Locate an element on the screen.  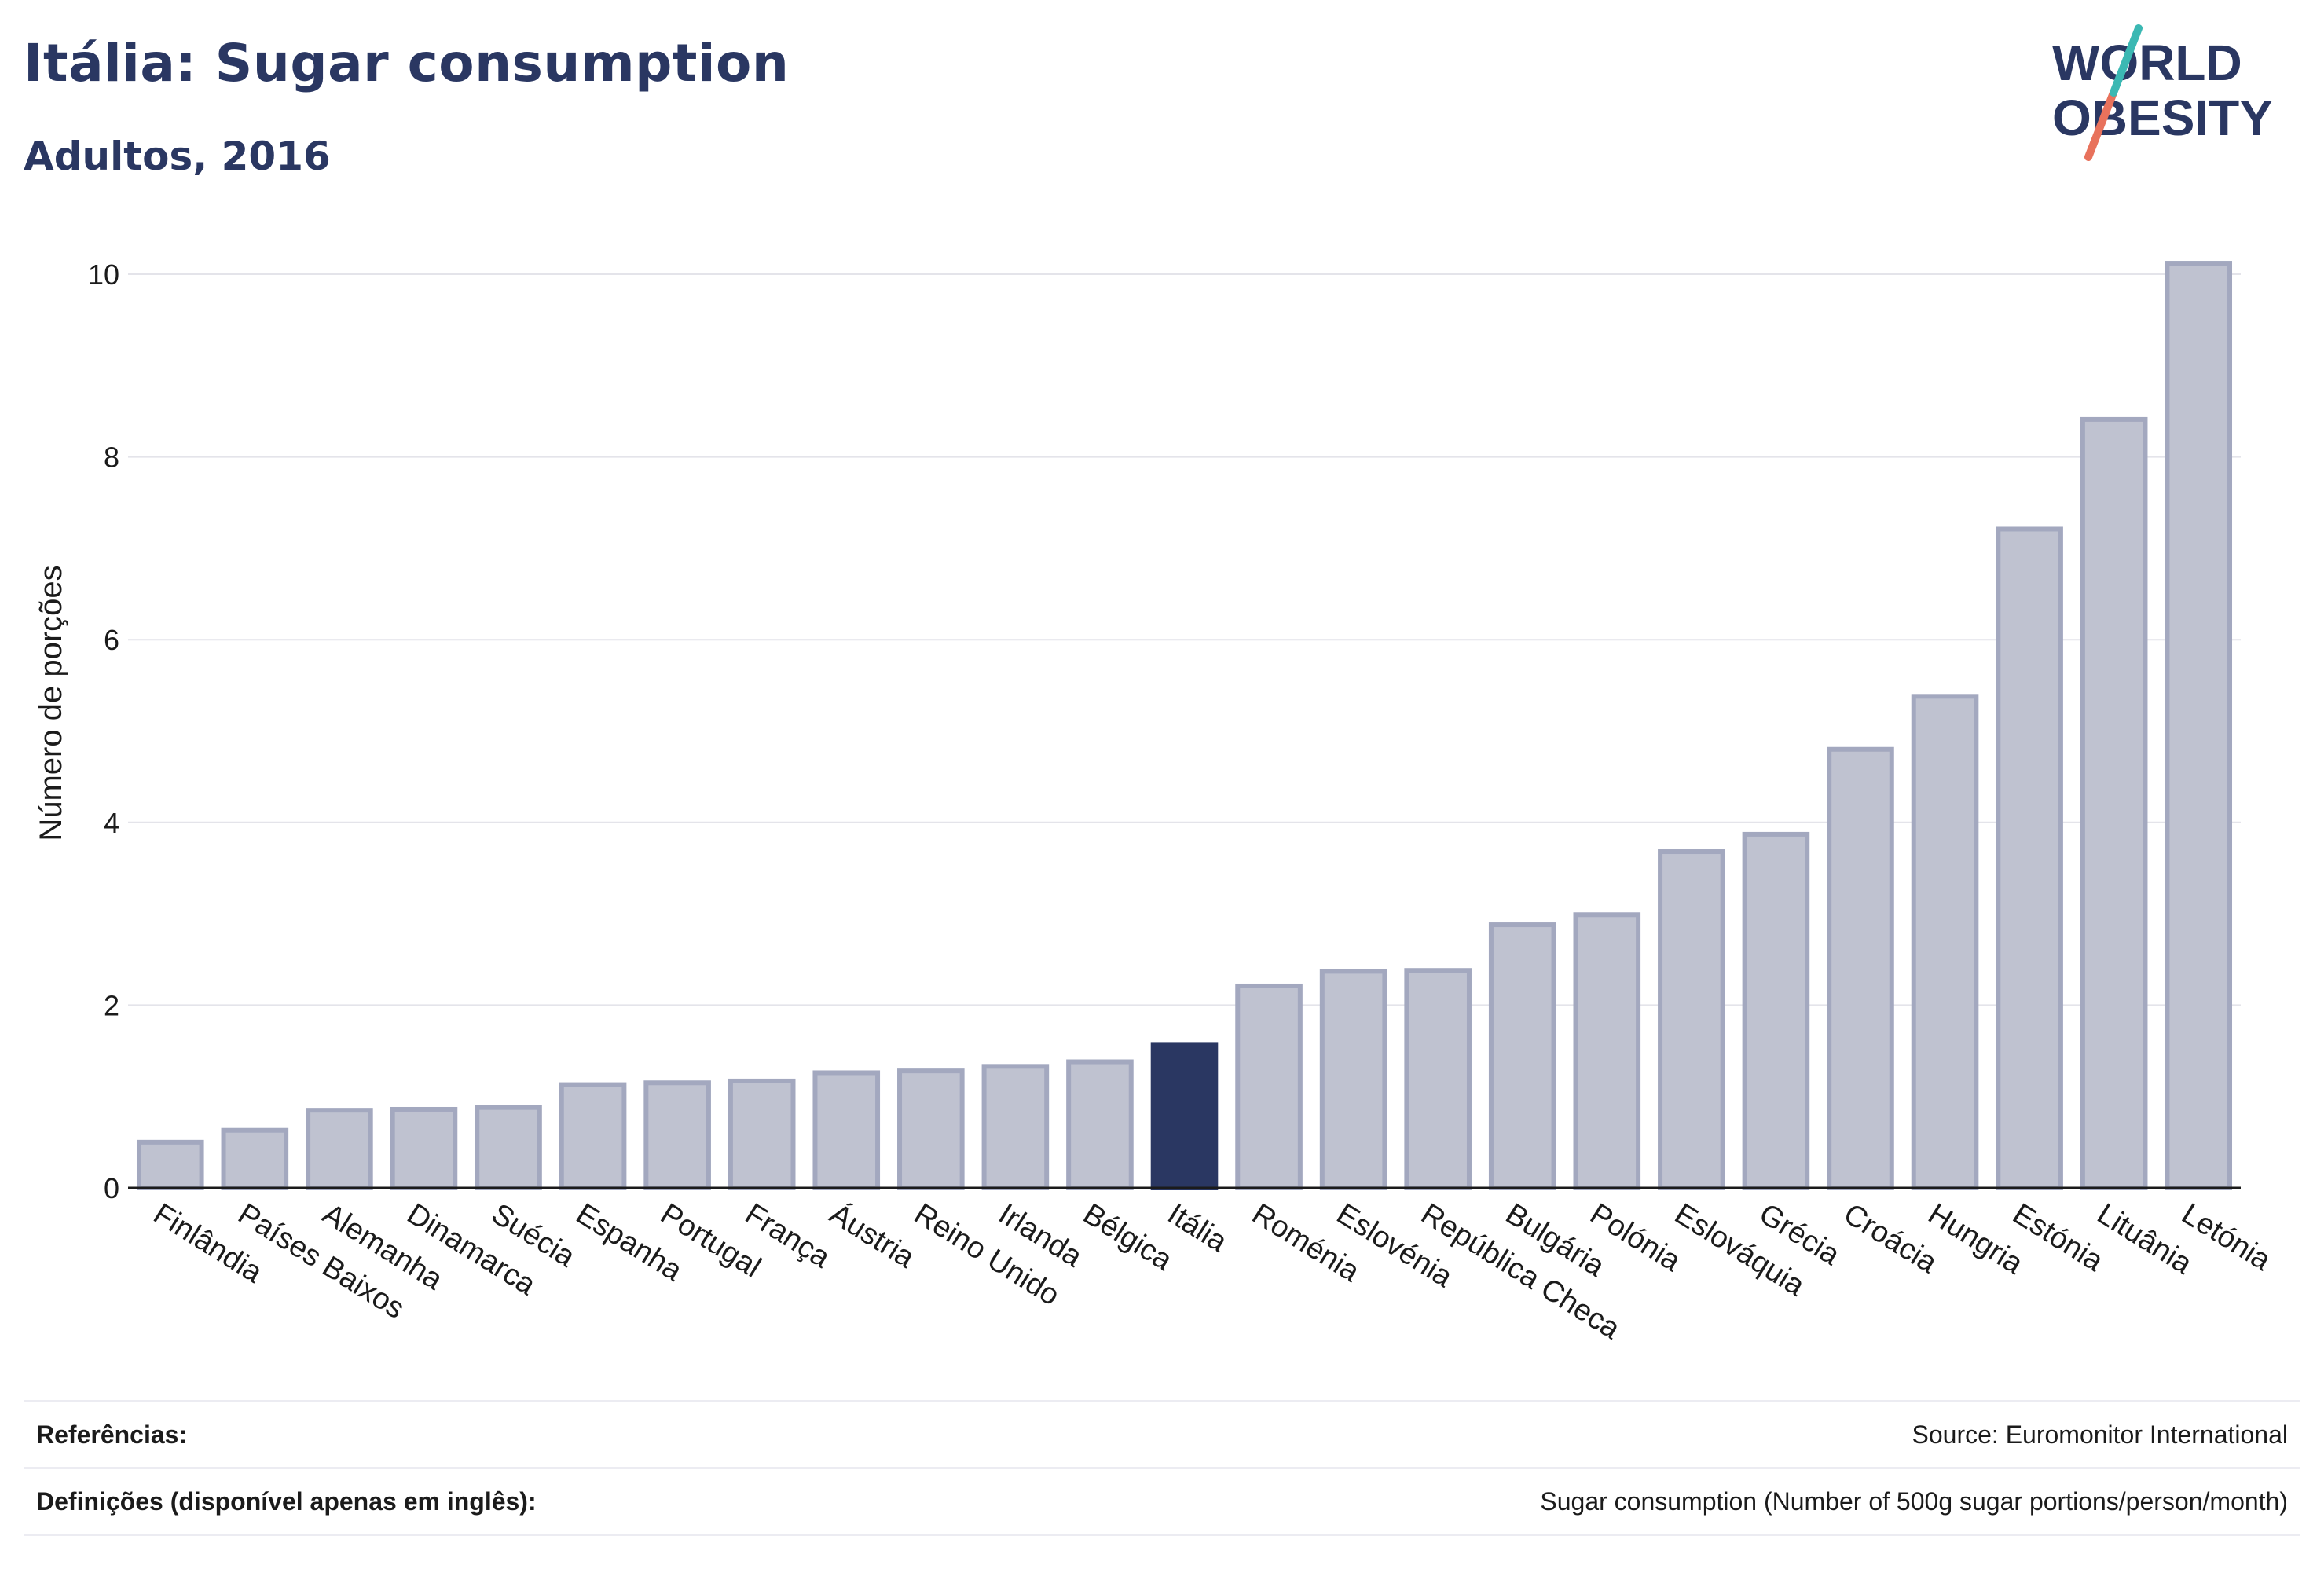
bar-Lituânia is located at coordinates (2114, 803).